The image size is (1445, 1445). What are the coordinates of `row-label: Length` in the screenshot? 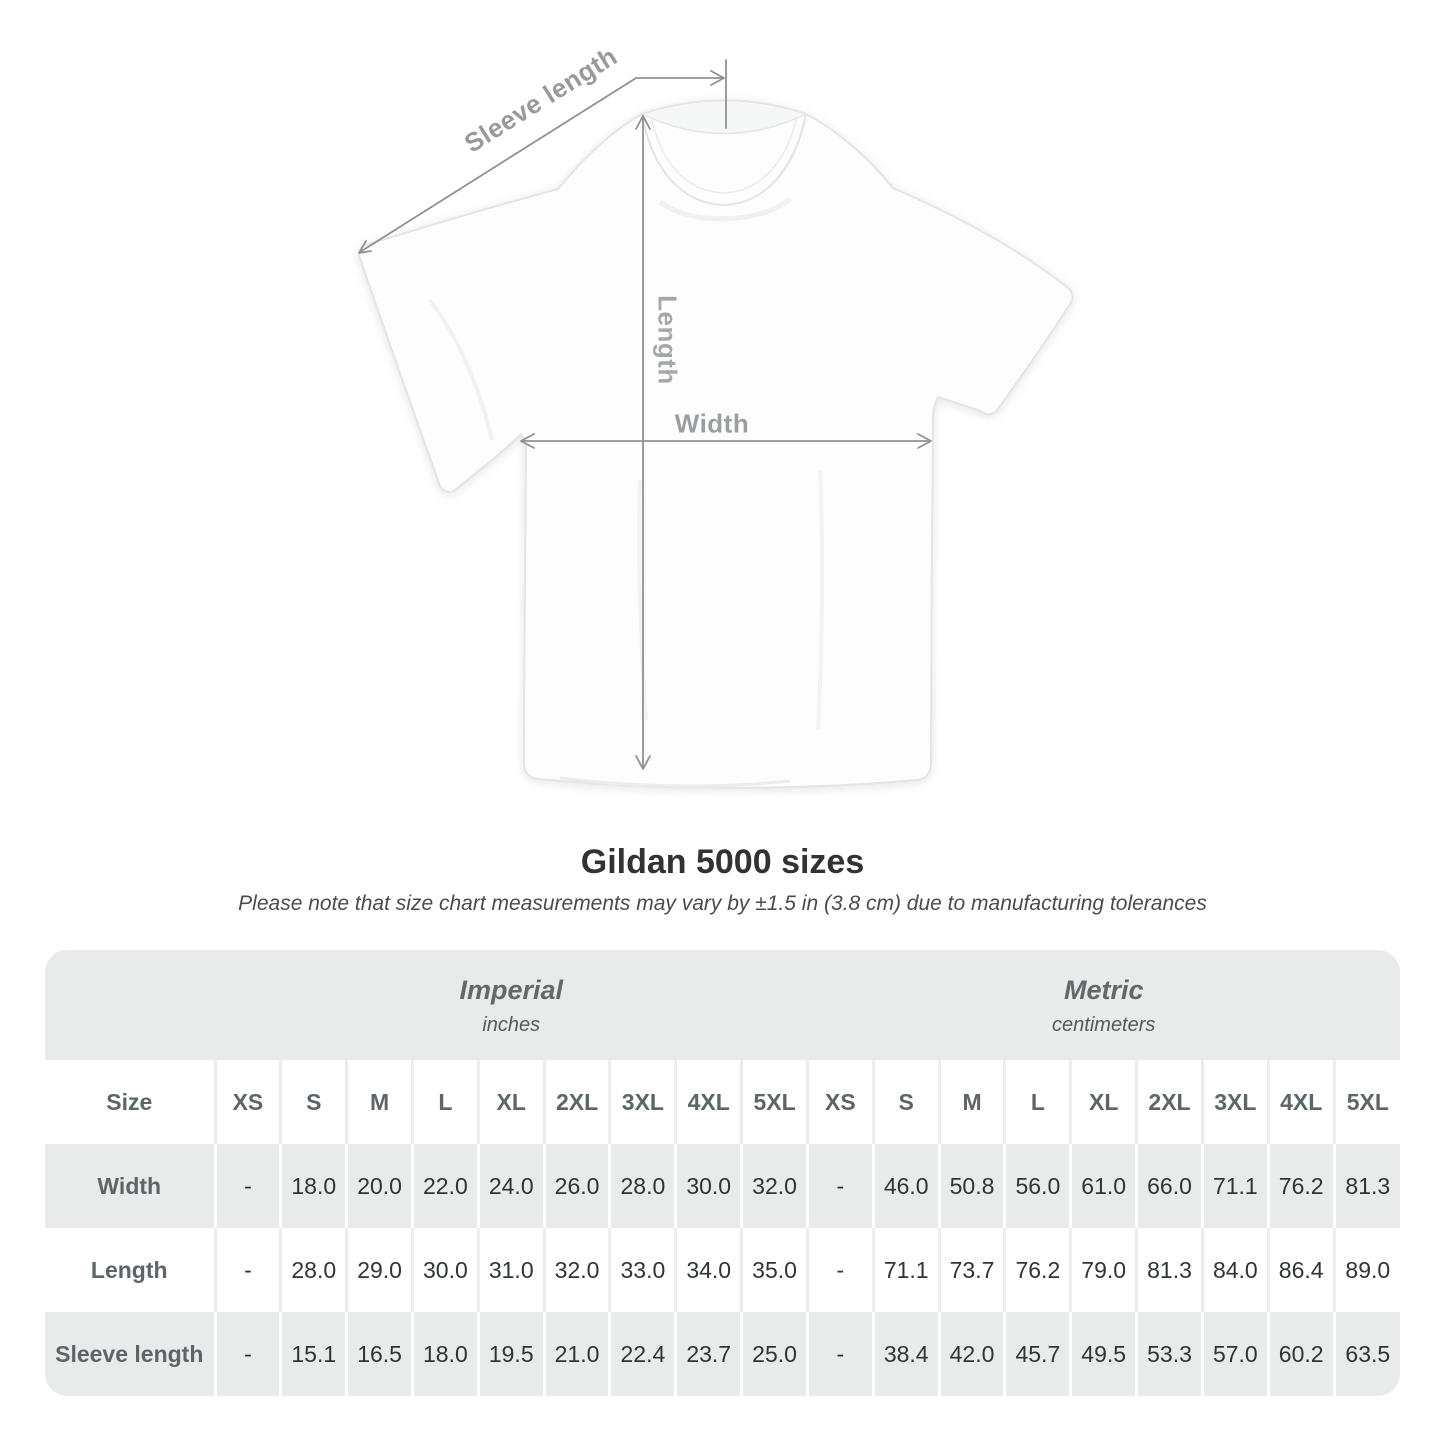 It's located at (130, 1270).